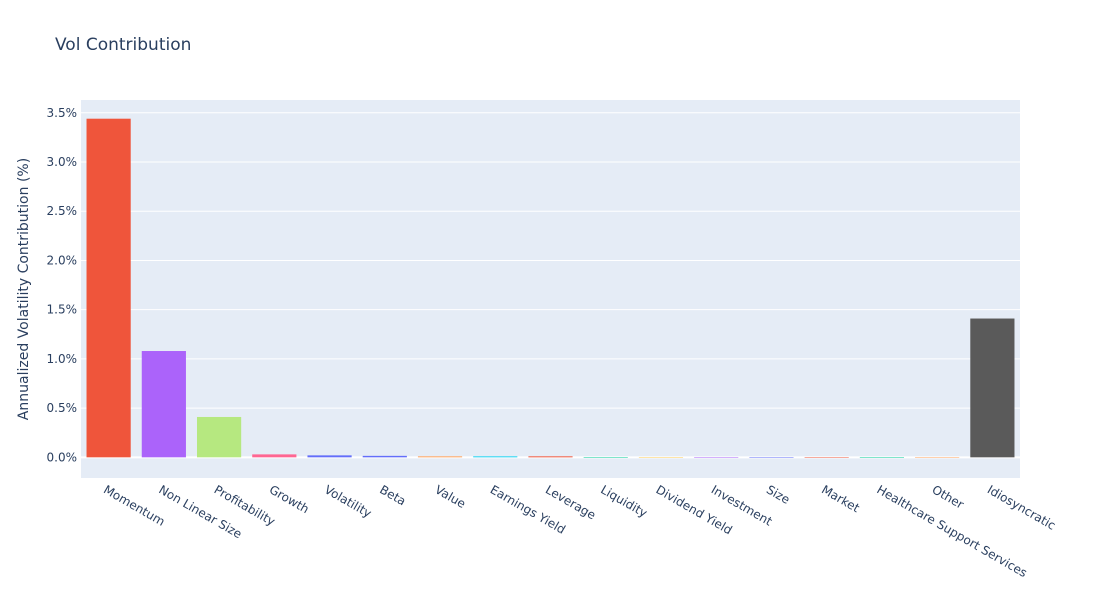 The width and height of the screenshot is (1100, 616). Describe the element at coordinates (62, 211) in the screenshot. I see `y-tick-label: 2.5%` at that location.